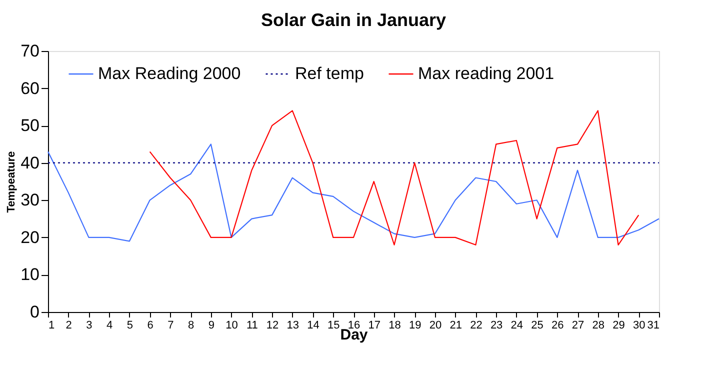  What do you see at coordinates (30, 162) in the screenshot?
I see `y-tick-label: 40` at bounding box center [30, 162].